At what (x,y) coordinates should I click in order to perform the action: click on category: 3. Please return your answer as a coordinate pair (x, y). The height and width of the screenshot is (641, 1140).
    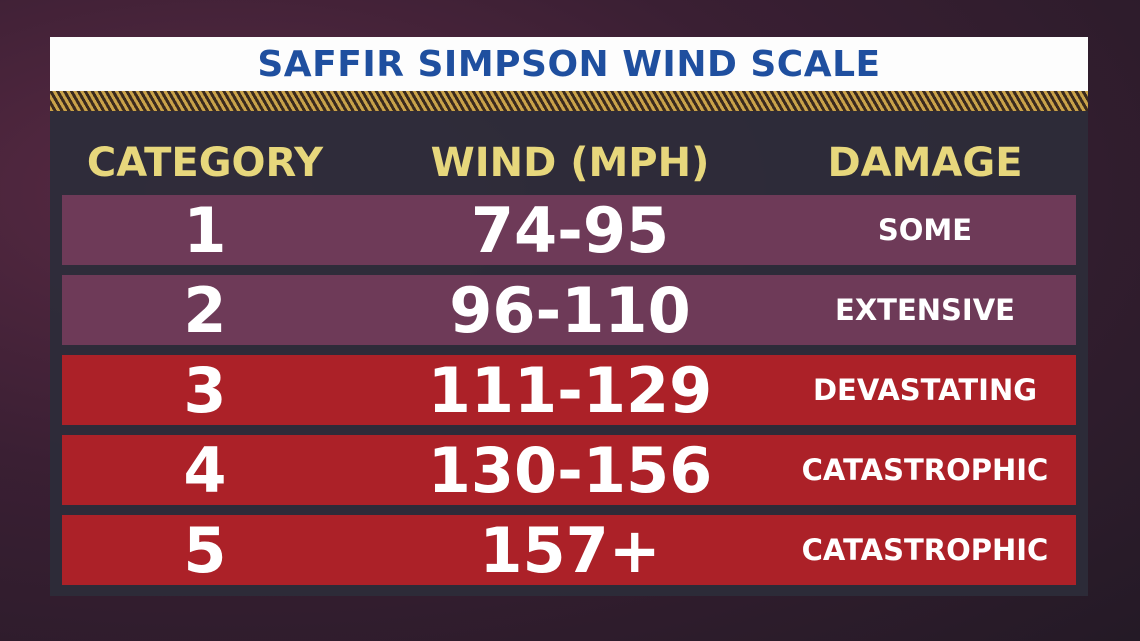
    Looking at the image, I should click on (205, 390).